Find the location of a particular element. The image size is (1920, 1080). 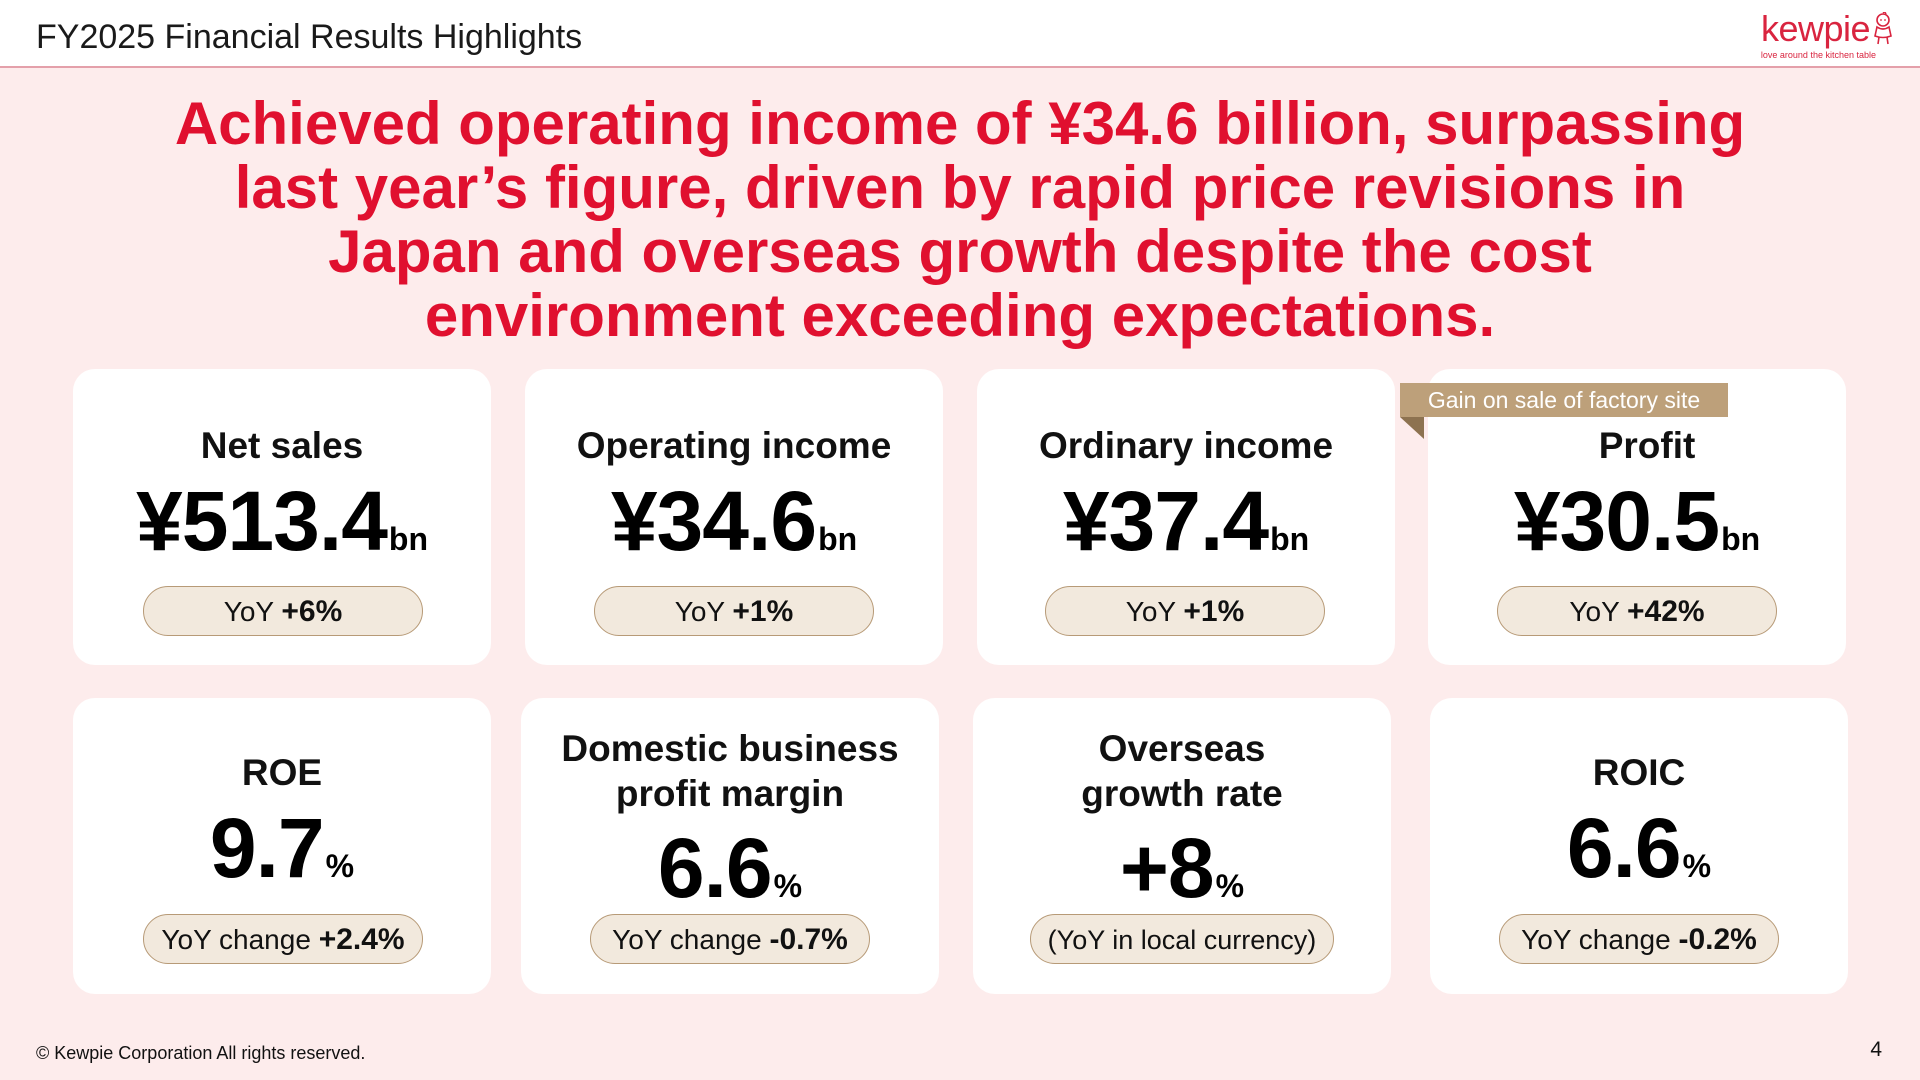

value-number: ¥513.4 is located at coordinates (261, 521).